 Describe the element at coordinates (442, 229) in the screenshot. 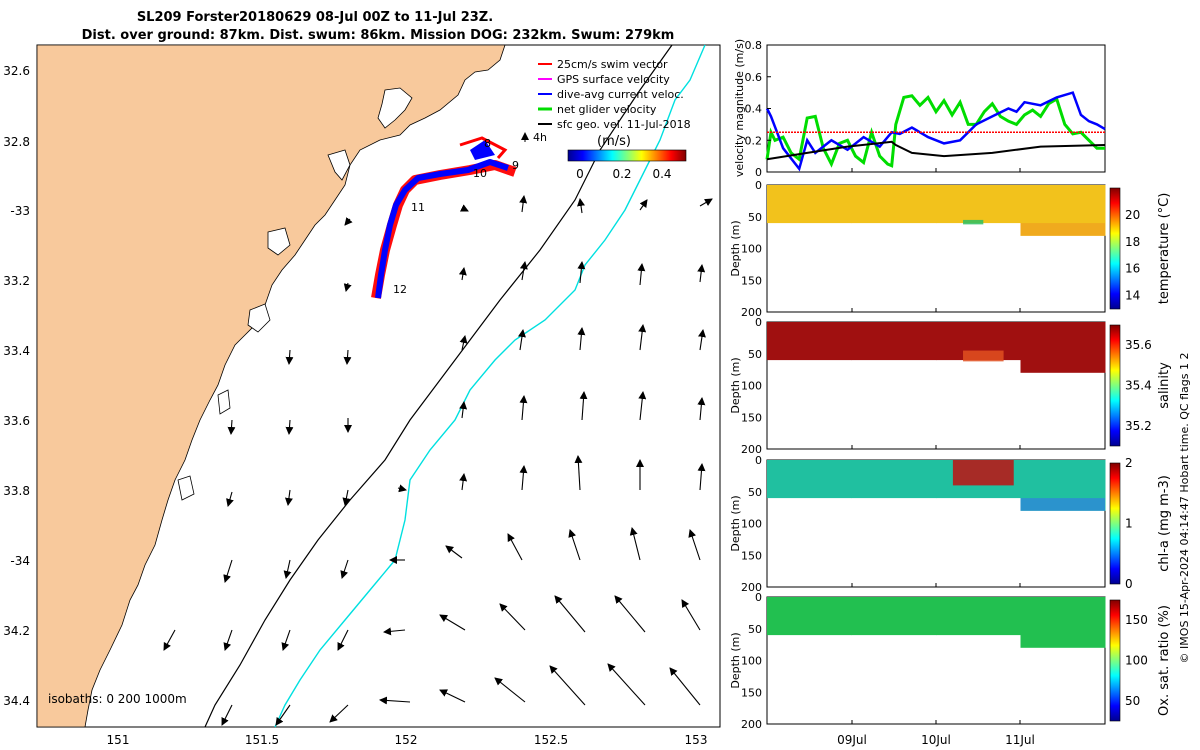

I see `dive-avg-currents` at that location.